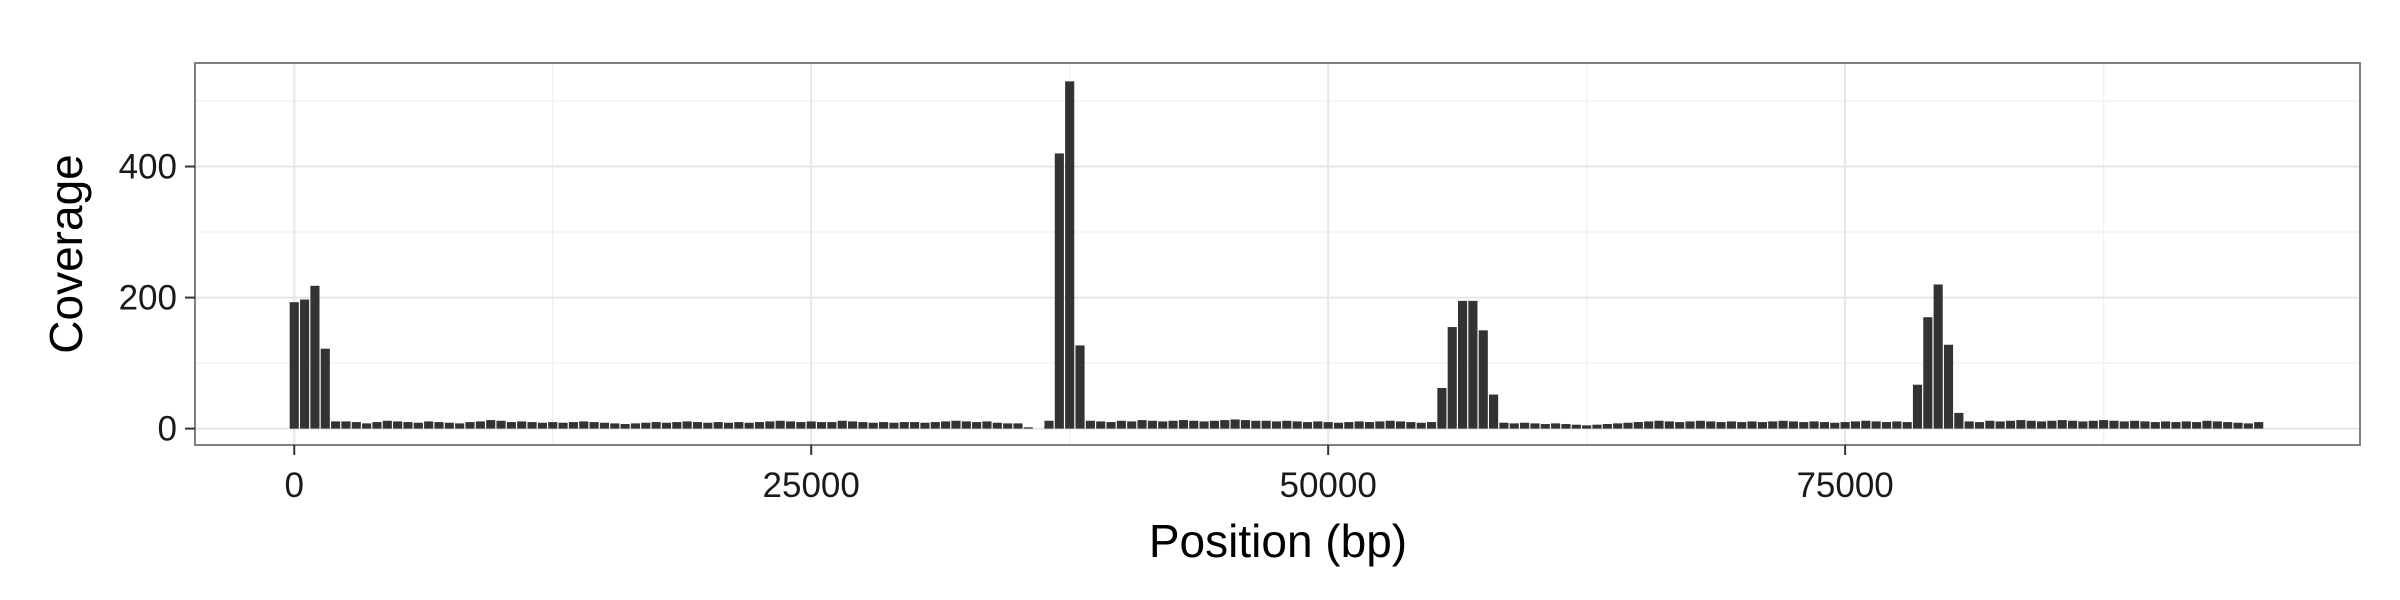 The image size is (2400, 600). What do you see at coordinates (1089, 475) in the screenshot?
I see `x-axis: 0 25000 50000 75000` at bounding box center [1089, 475].